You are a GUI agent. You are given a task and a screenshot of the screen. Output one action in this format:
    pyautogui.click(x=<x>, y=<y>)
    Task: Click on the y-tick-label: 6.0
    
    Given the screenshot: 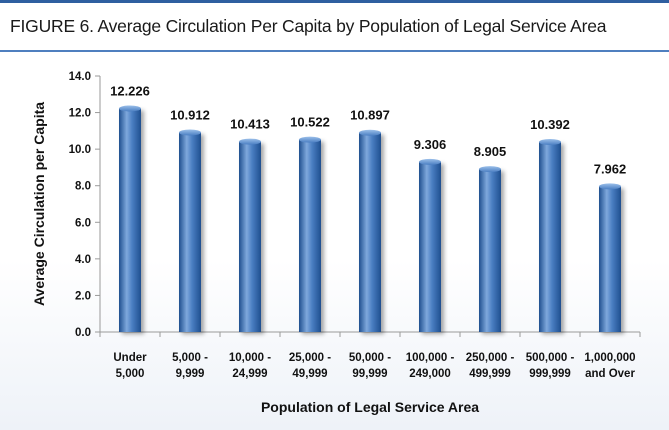 What is the action you would take?
    pyautogui.click(x=83, y=223)
    